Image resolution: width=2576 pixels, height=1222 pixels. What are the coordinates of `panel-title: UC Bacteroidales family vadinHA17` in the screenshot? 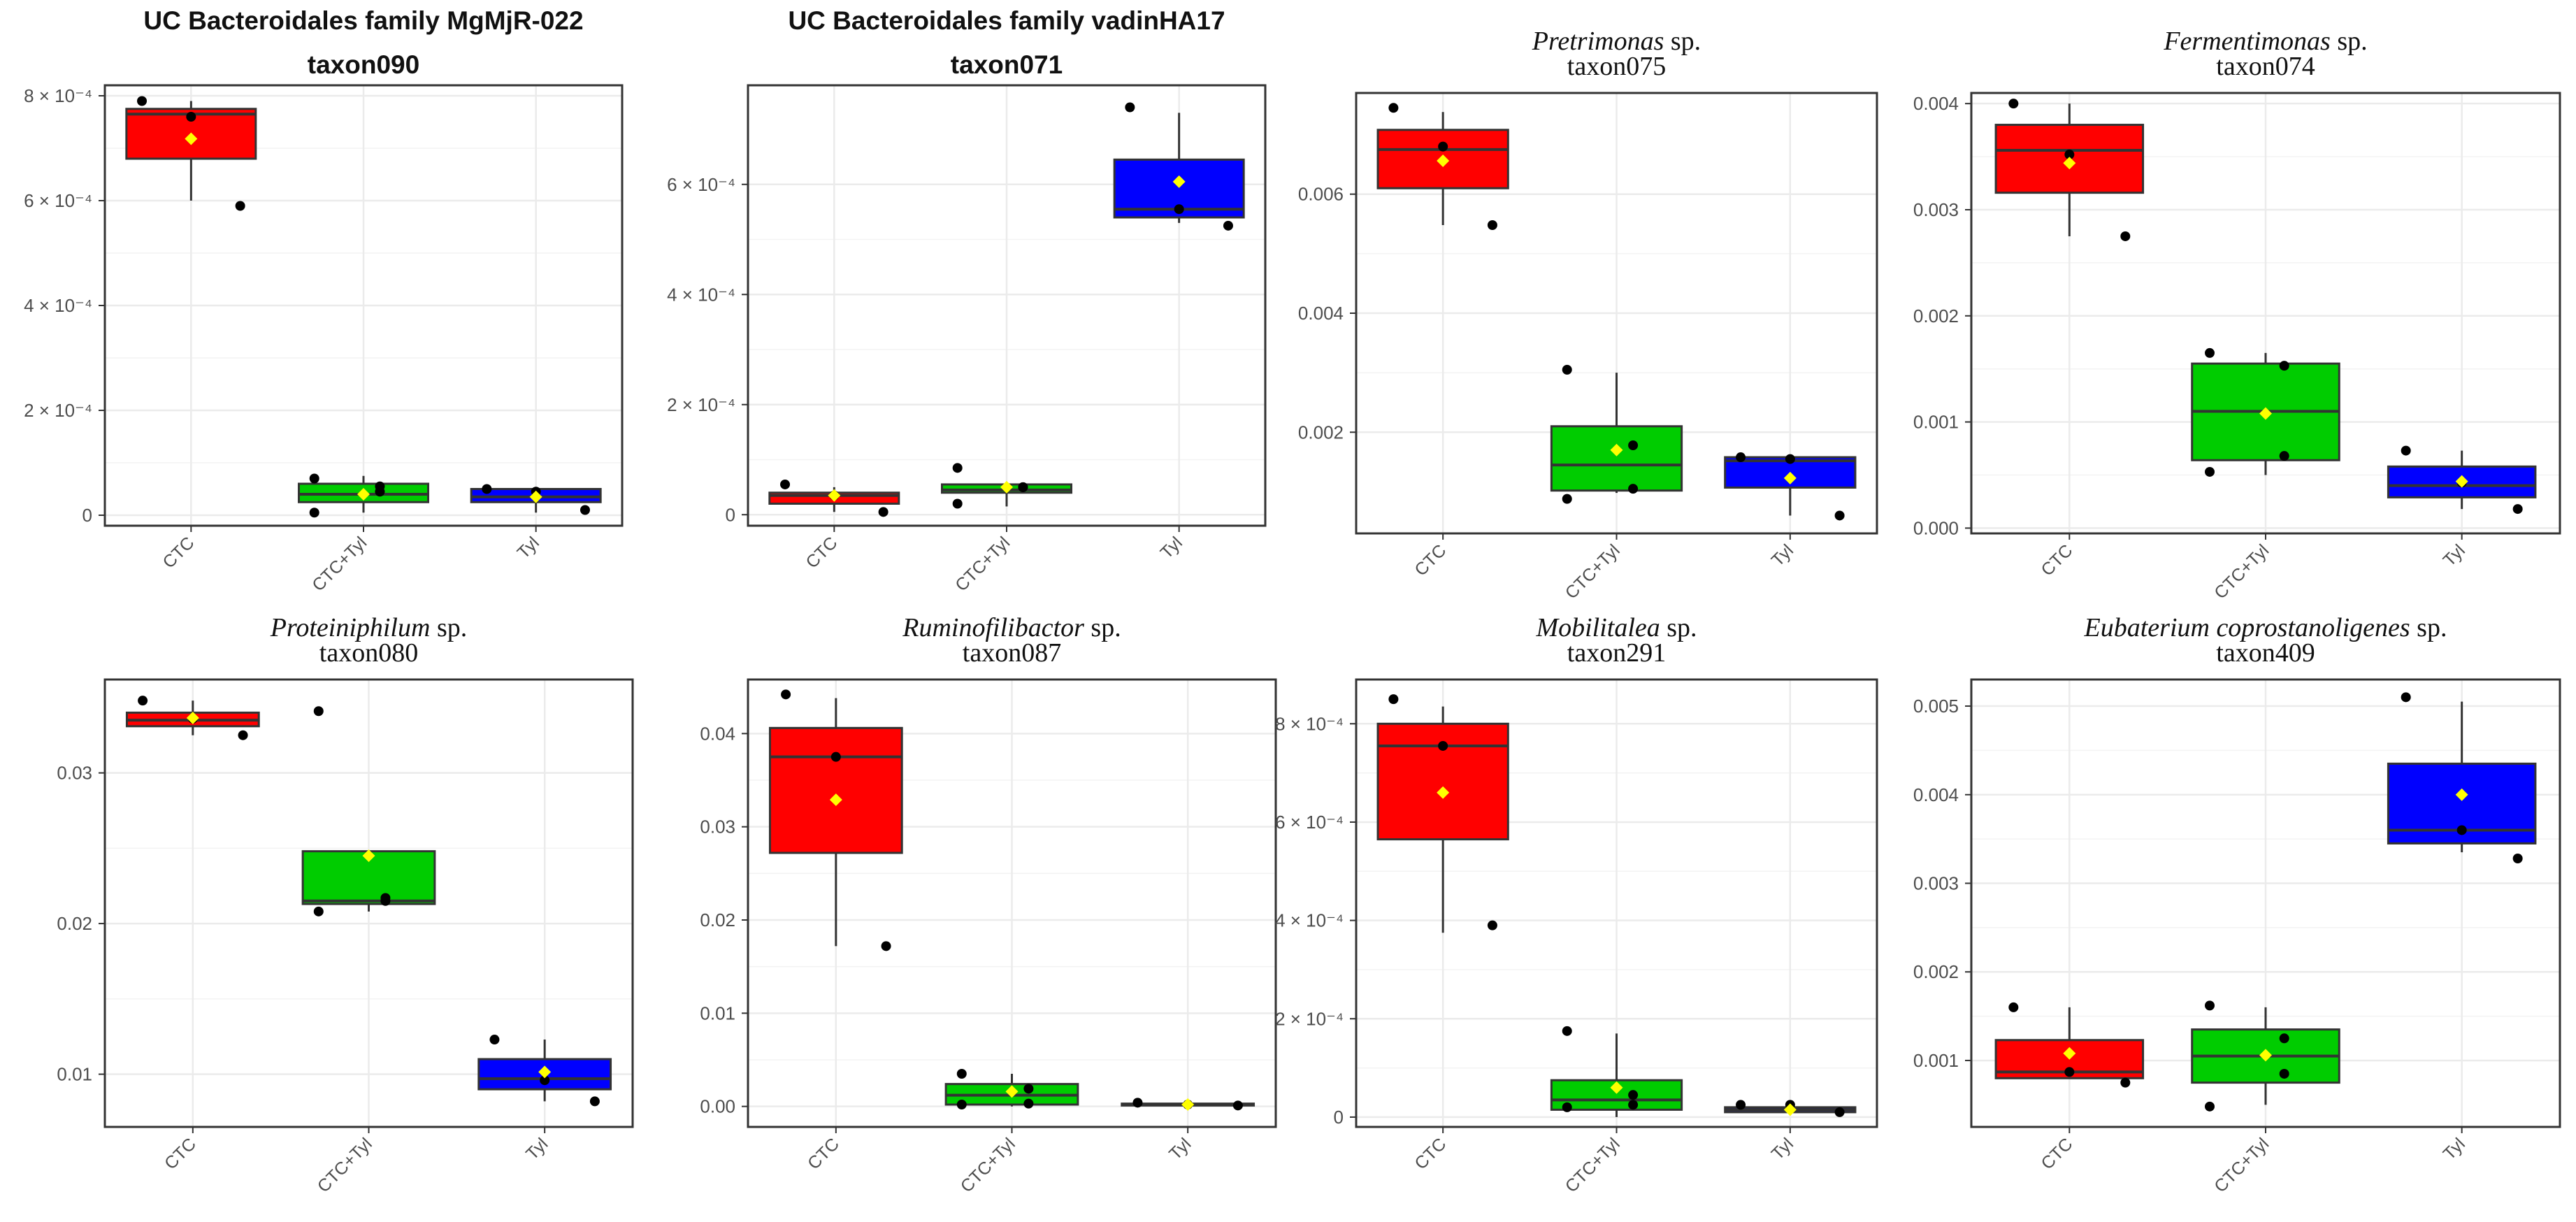 It's located at (1006, 20).